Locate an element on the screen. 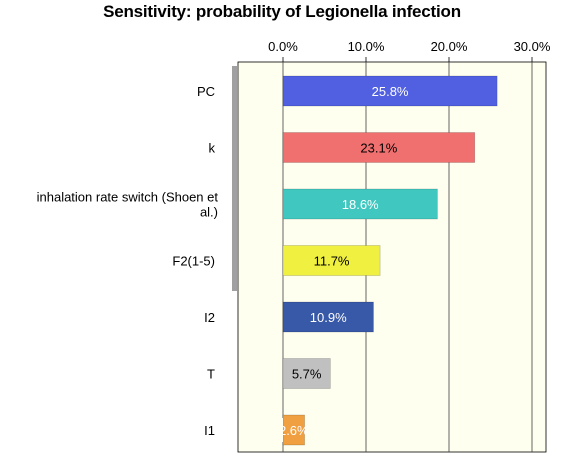 This screenshot has height=461, width=564. data-label: 18.6% is located at coordinates (360, 204).